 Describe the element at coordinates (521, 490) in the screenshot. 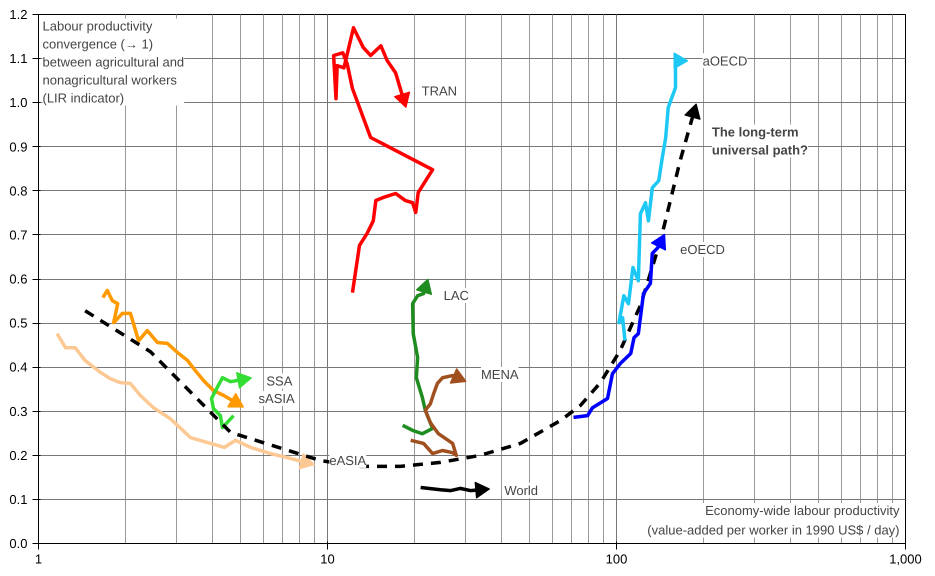

I see `series-label: World` at that location.